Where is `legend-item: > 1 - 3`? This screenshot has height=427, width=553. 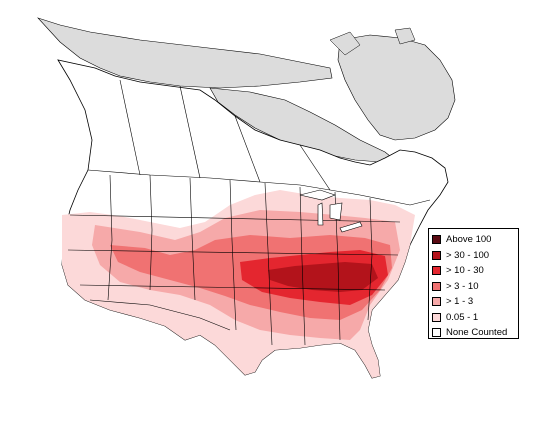
legend-item: > 1 - 3 is located at coordinates (473, 302).